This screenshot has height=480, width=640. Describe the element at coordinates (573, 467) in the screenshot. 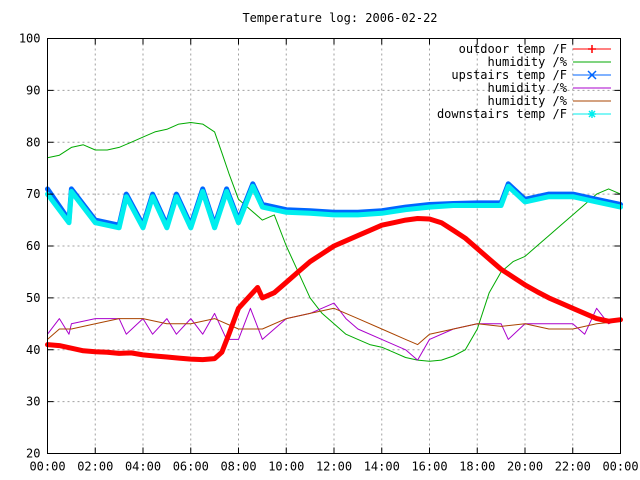

I see `x-tick-label: 22:00` at that location.